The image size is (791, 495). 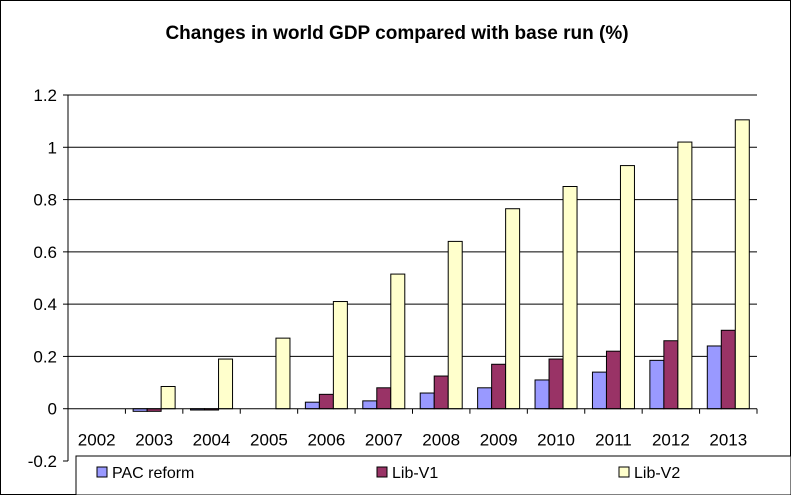 What do you see at coordinates (42, 278) in the screenshot?
I see `y-axis-ticks: -0.2 0 0.2 0.4 0.6 0.8 1 1.2` at bounding box center [42, 278].